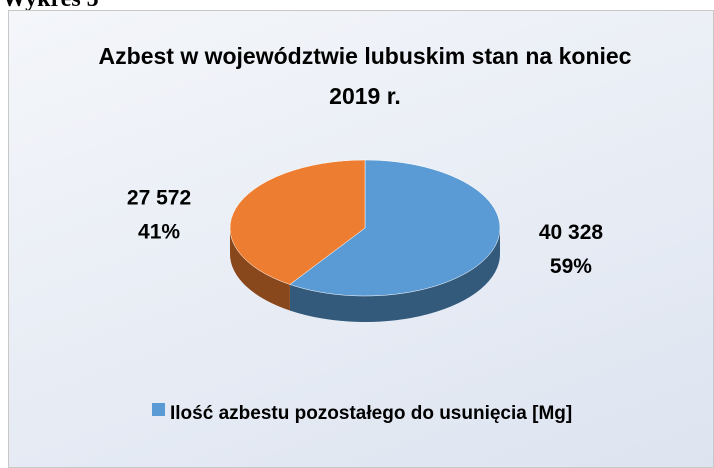  What do you see at coordinates (159, 231) in the screenshot?
I see `percent-label: 41%` at bounding box center [159, 231].